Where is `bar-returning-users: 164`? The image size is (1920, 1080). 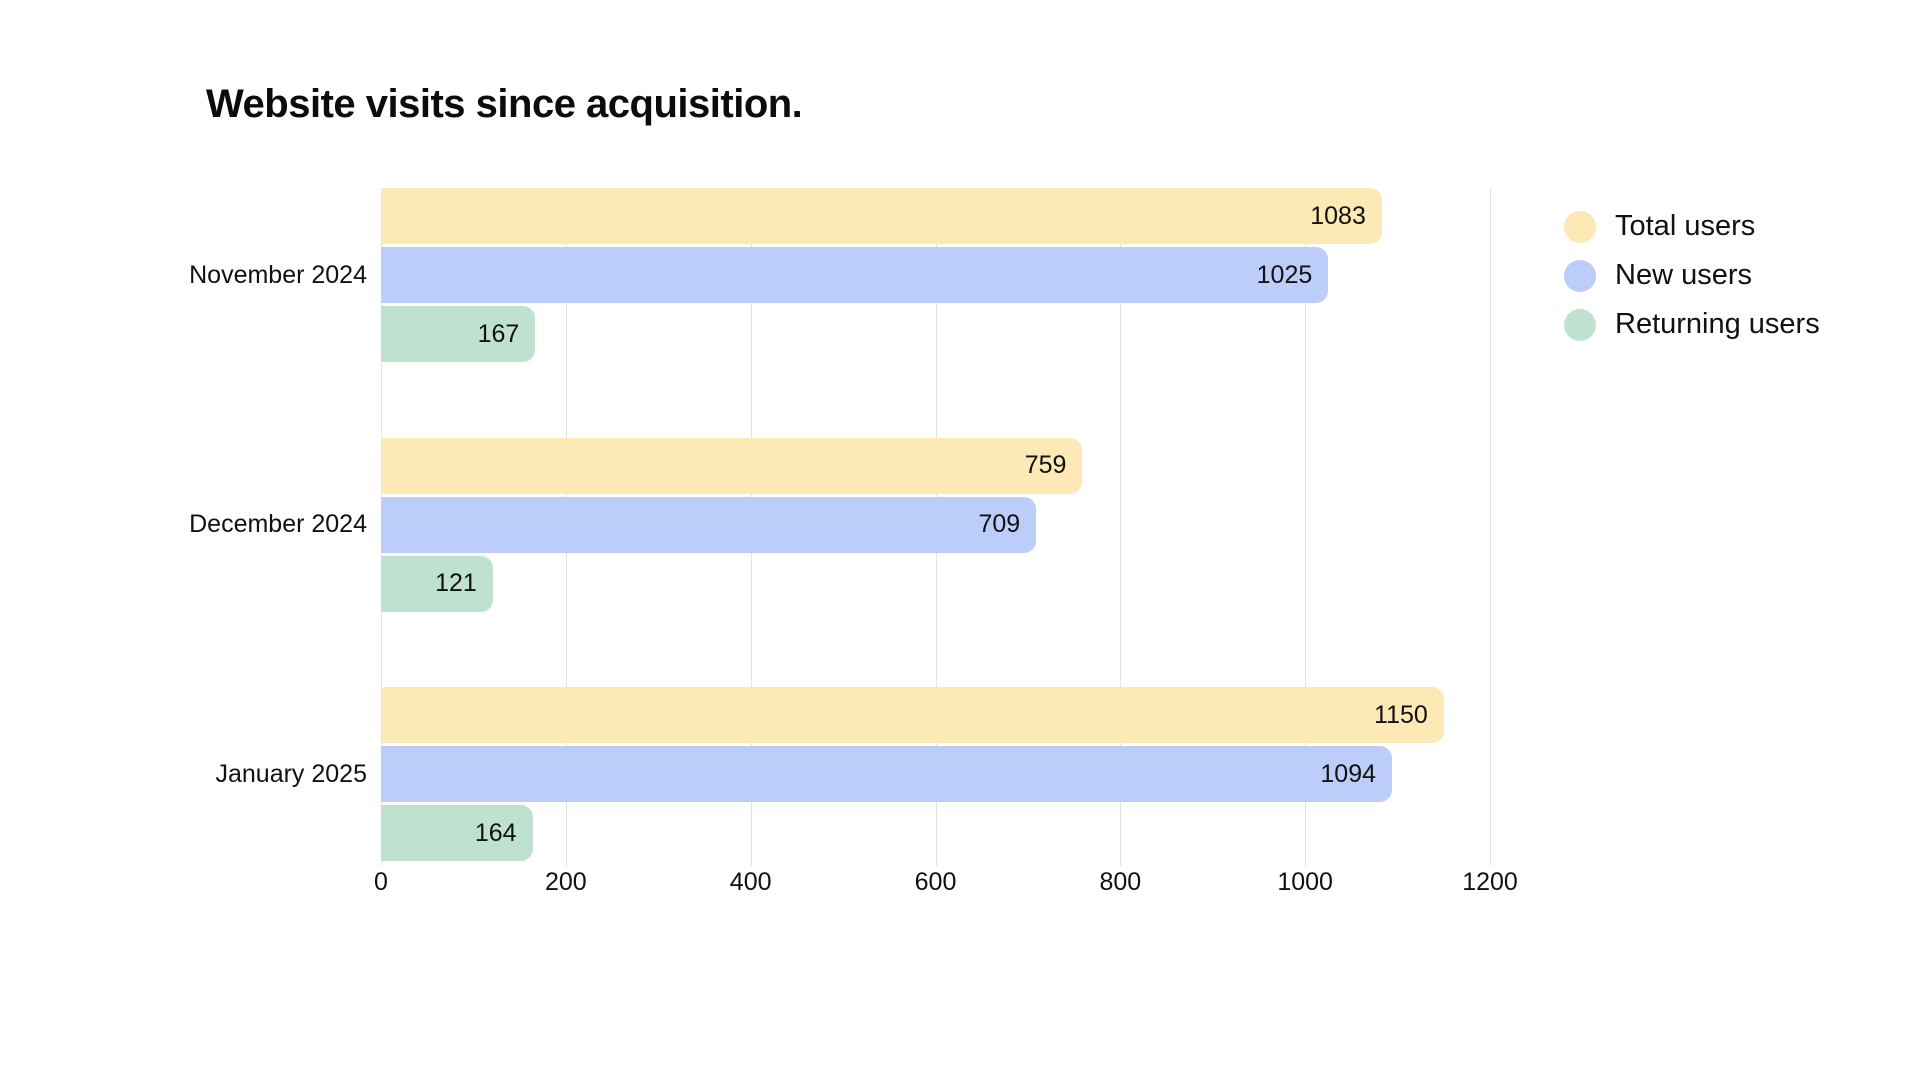
bar-returning-users: 164 is located at coordinates (457, 833).